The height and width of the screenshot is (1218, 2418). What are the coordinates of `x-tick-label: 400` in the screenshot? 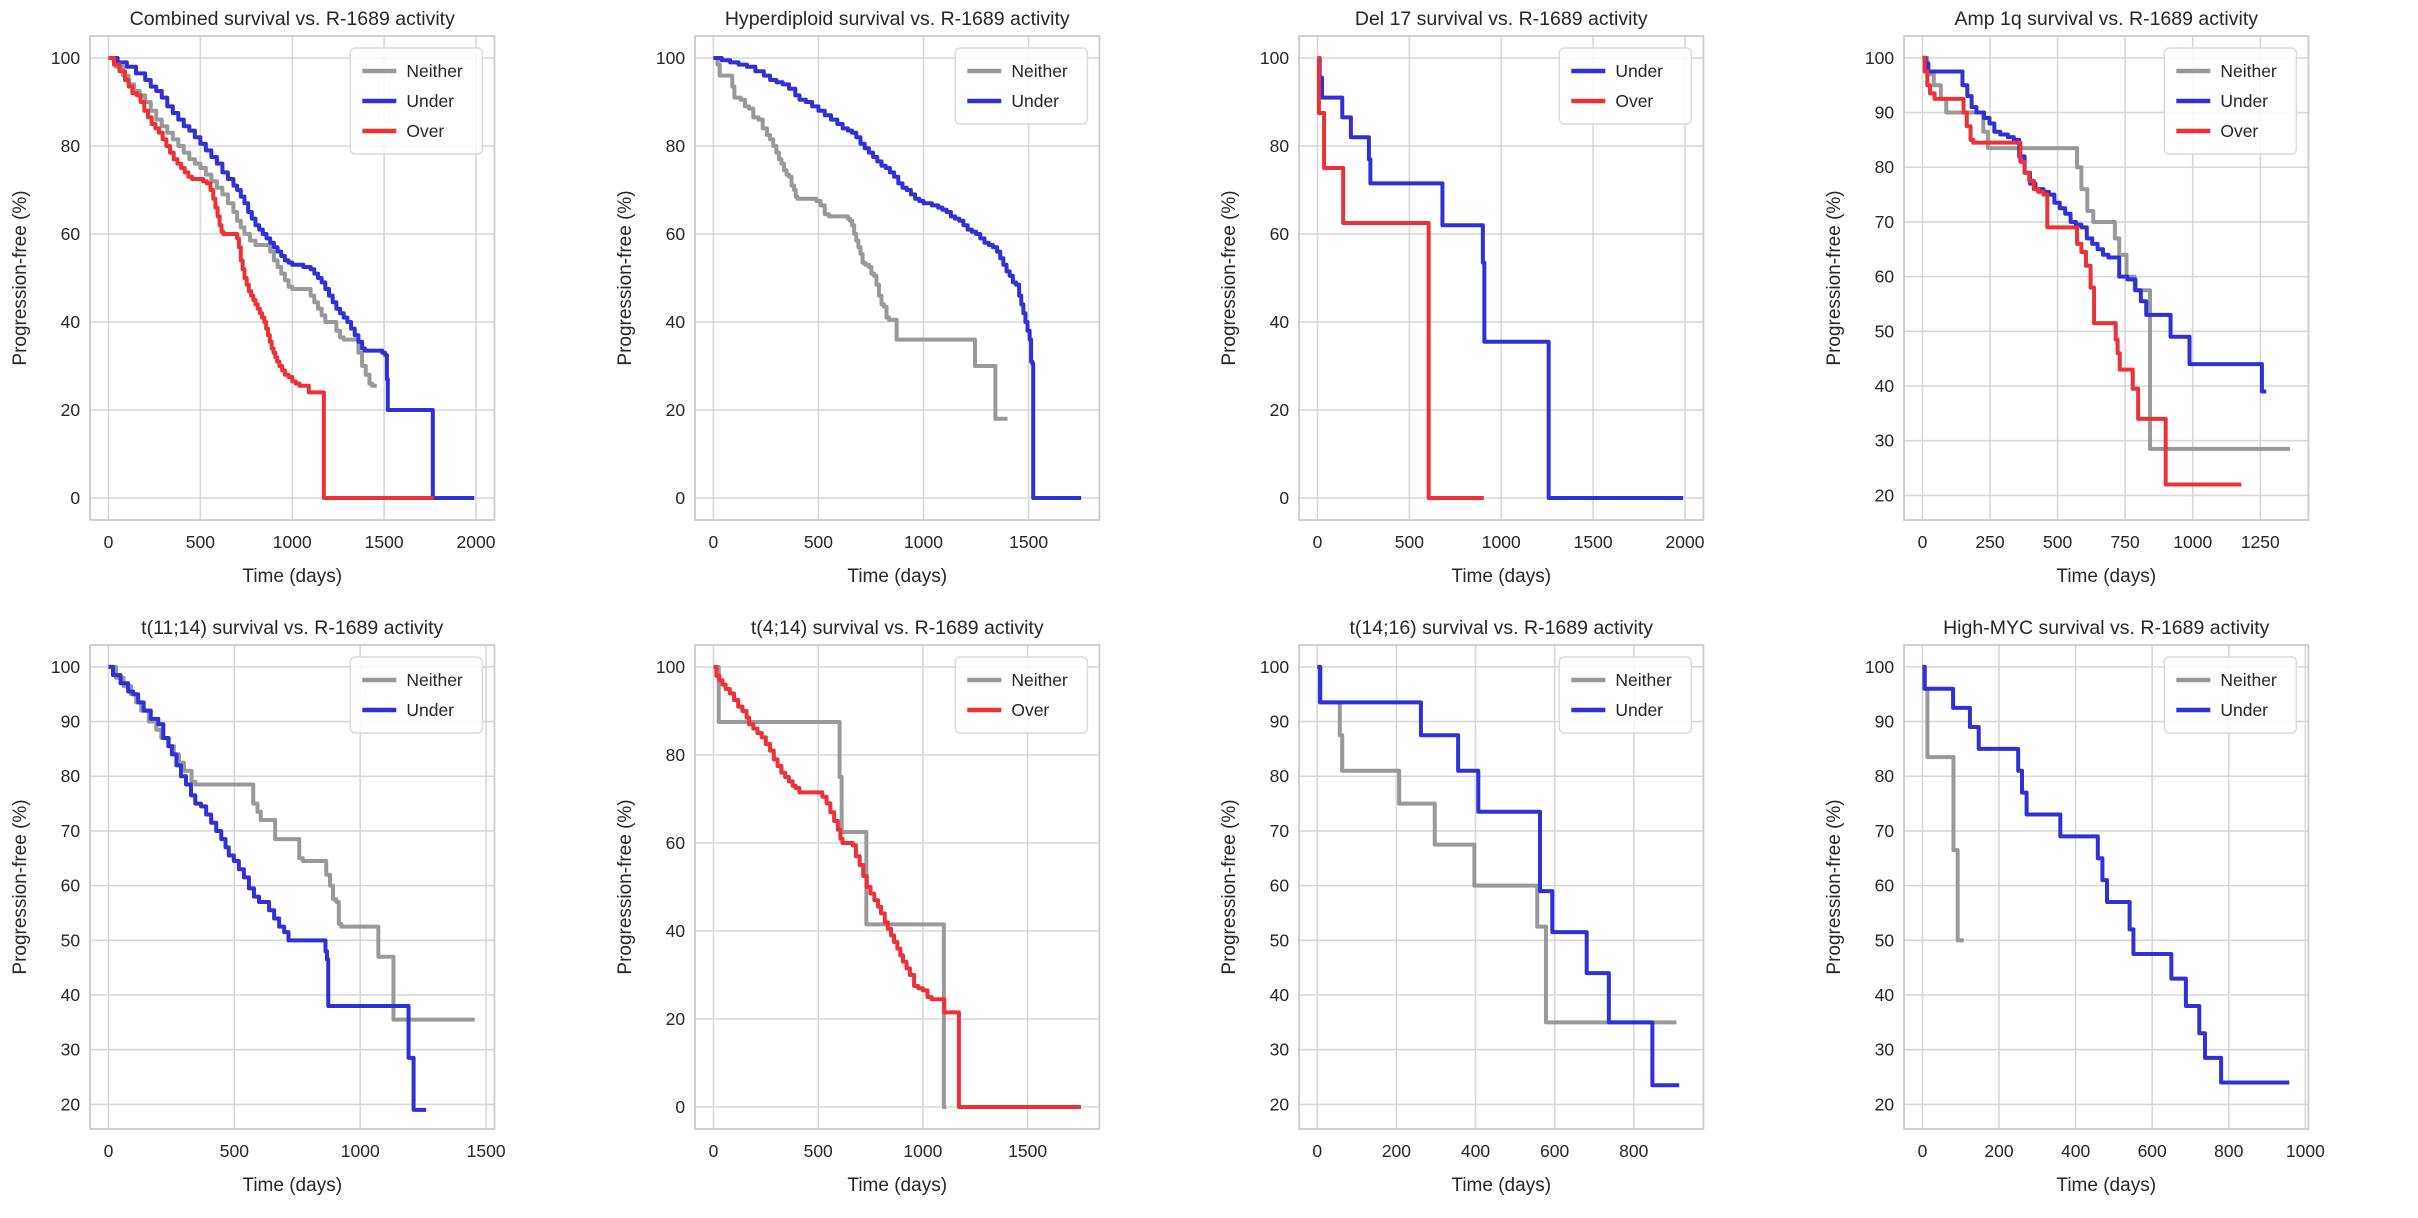 It's located at (1475, 1151).